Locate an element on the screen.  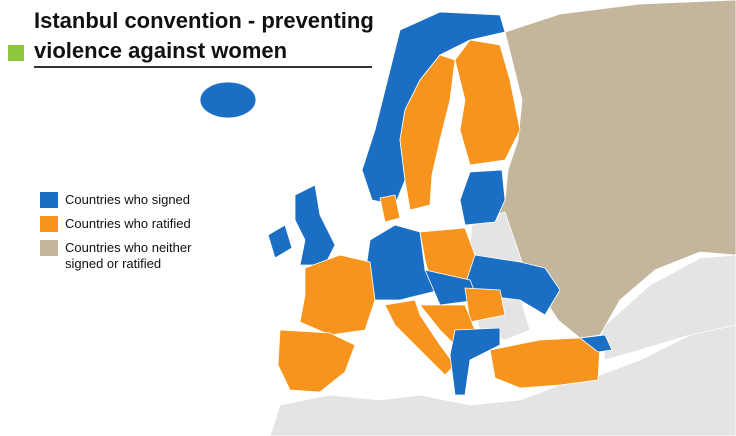
title-underline is located at coordinates (203, 67).